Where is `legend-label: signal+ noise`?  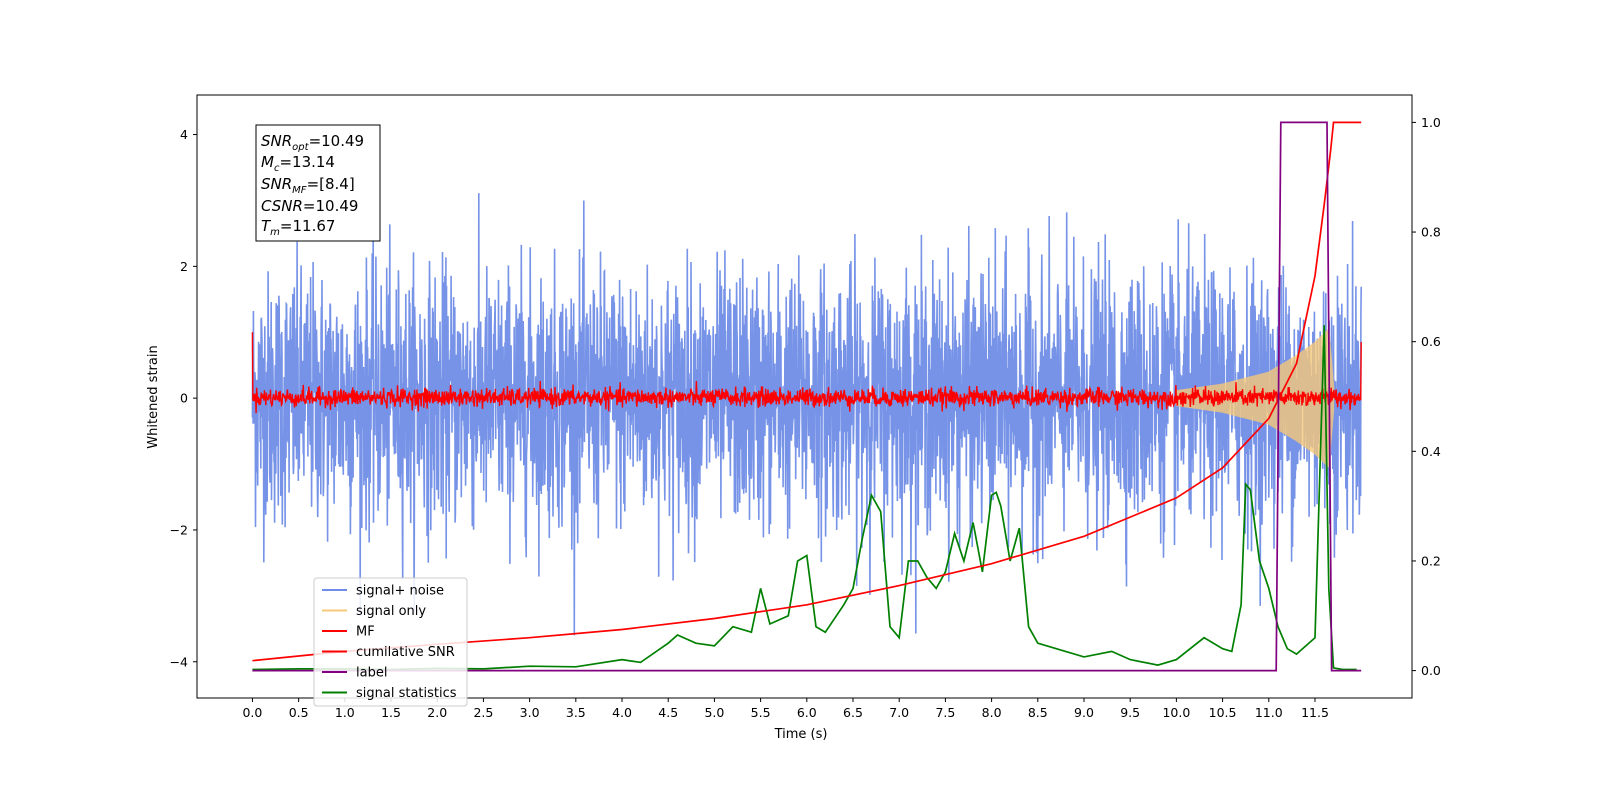
legend-label: signal+ noise is located at coordinates (400, 591).